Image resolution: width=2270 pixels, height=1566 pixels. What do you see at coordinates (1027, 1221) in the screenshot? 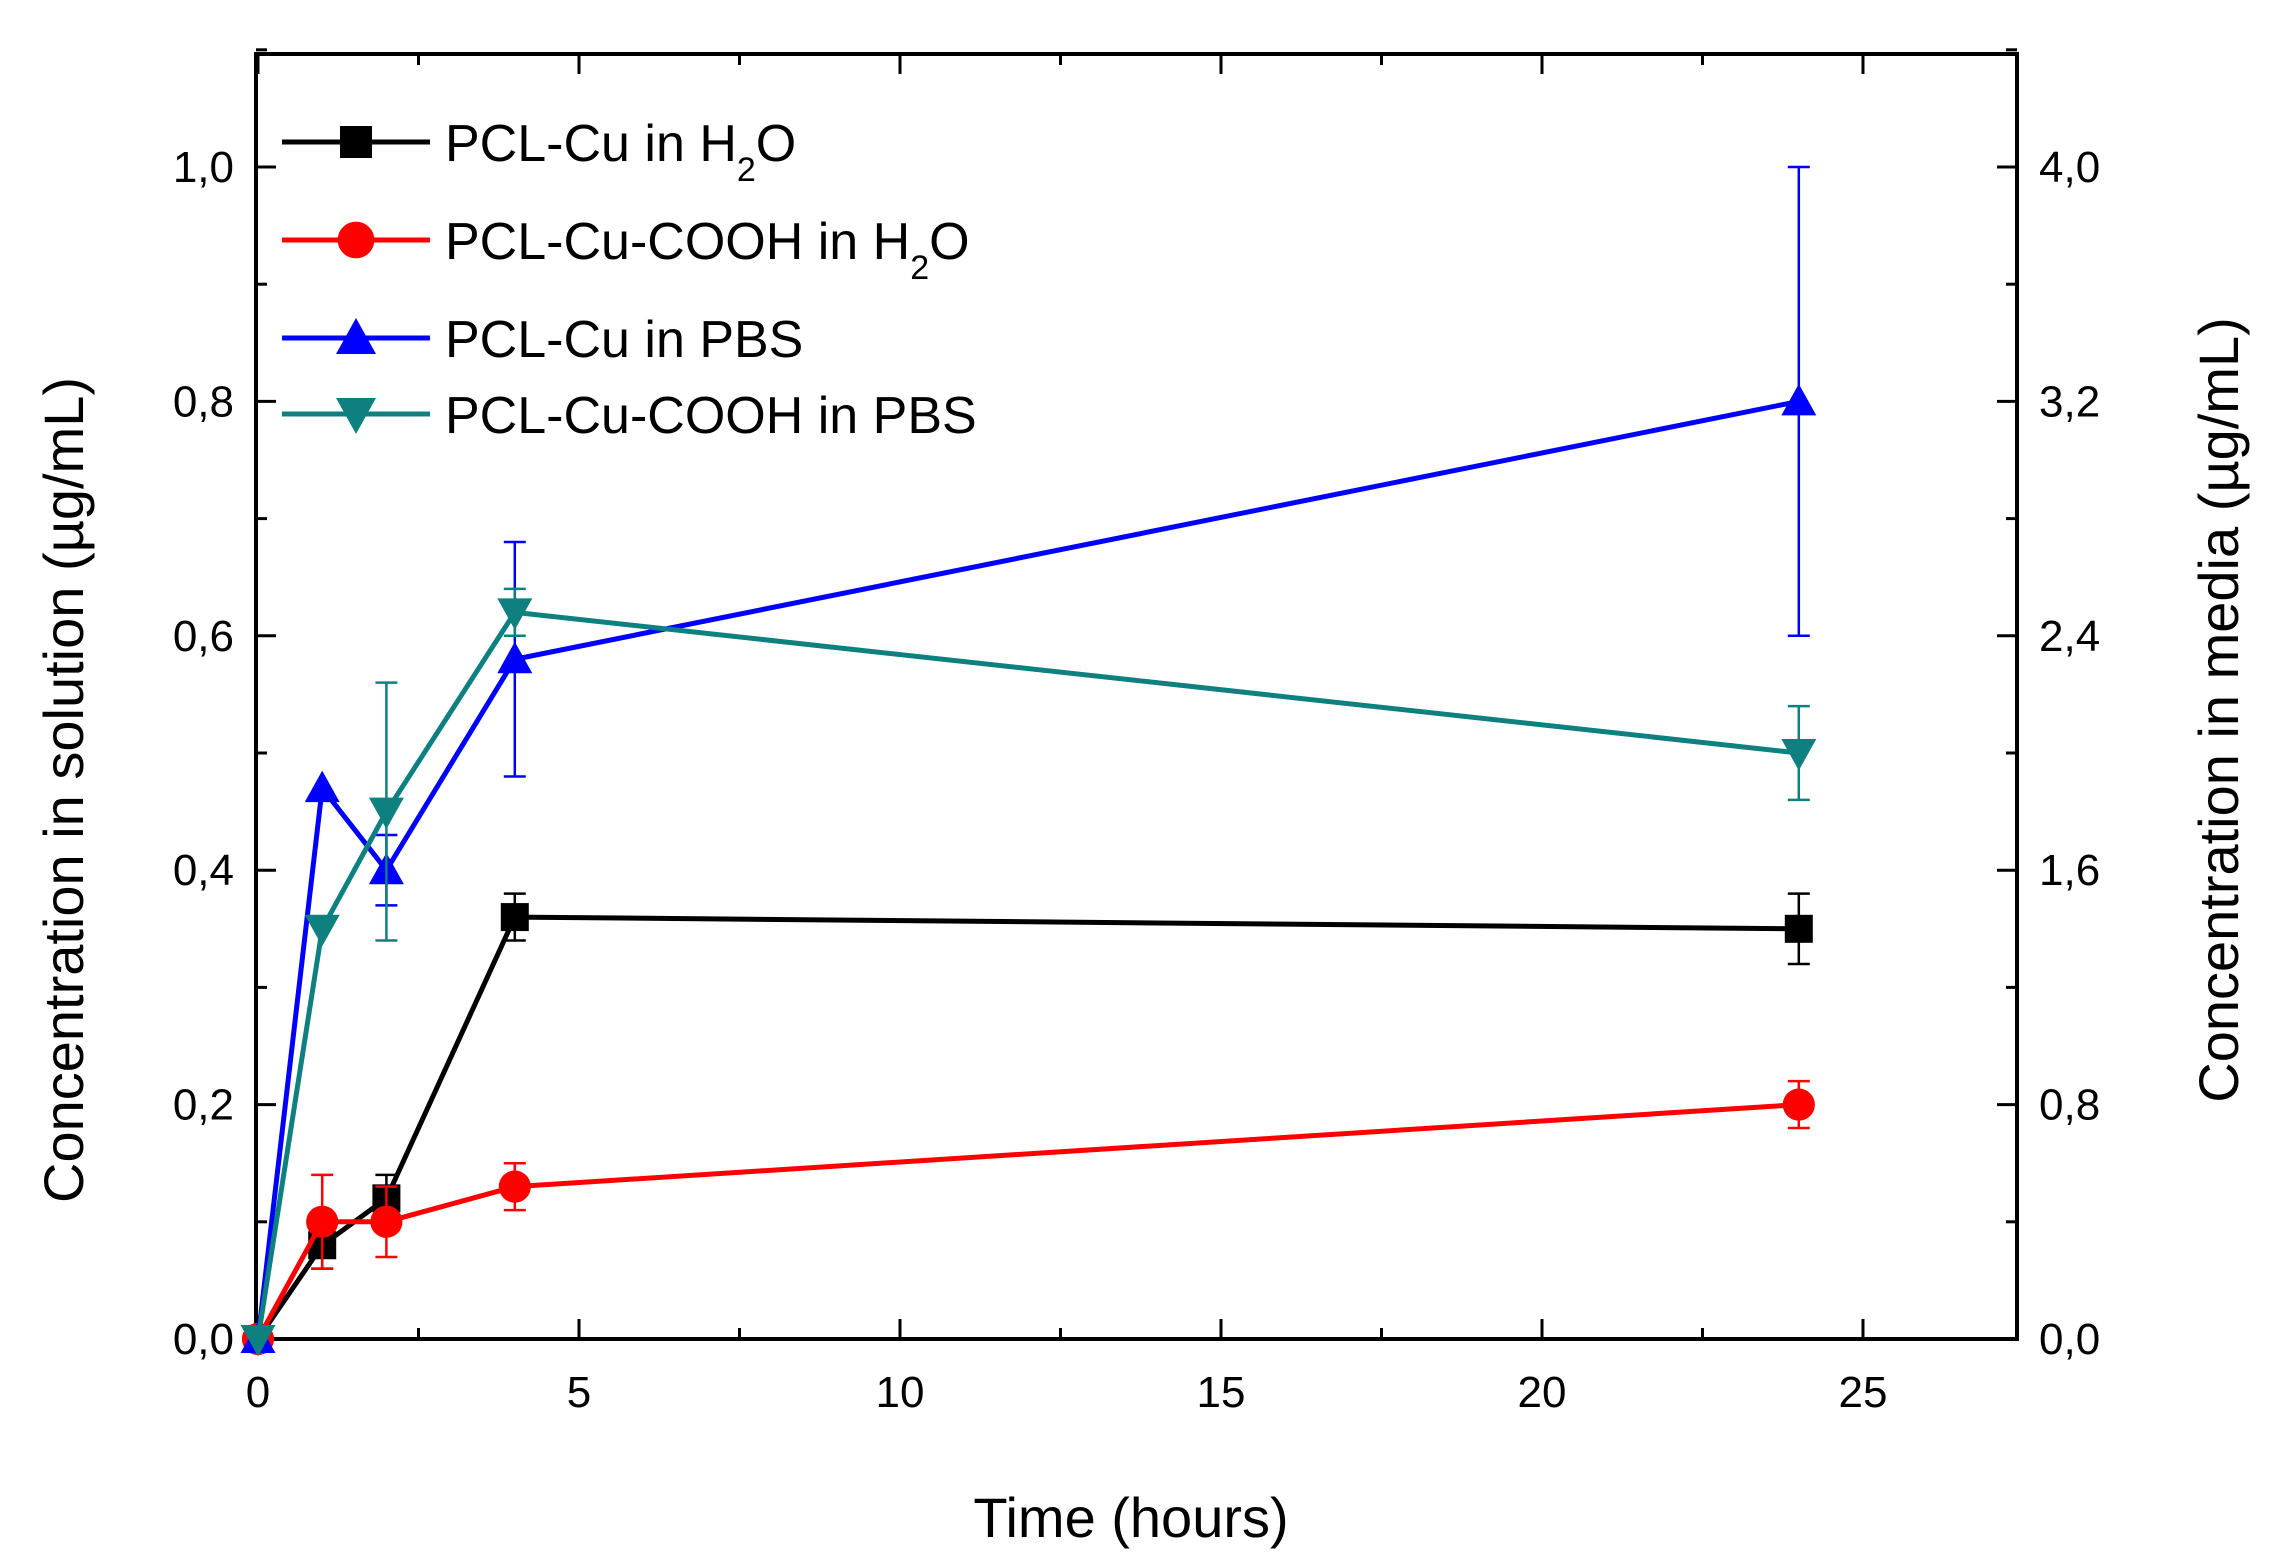
I see `series-line` at bounding box center [1027, 1221].